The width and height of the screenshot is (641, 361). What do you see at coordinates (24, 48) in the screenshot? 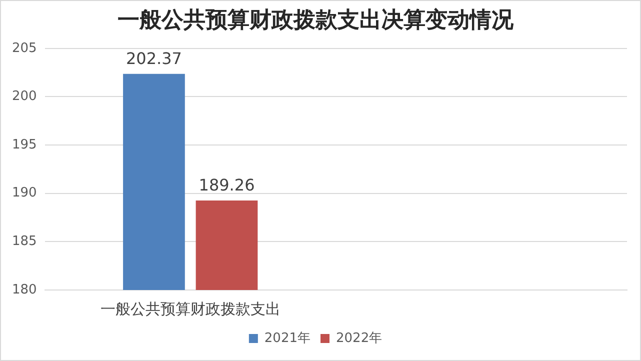
I see `y-tick-label: 205` at bounding box center [24, 48].